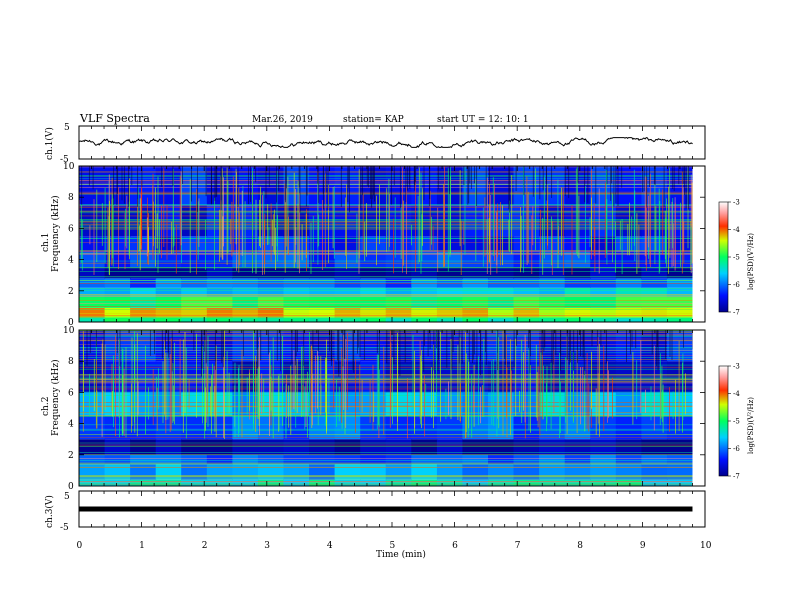 Image resolution: width=792 pixels, height=612 pixels. Describe the element at coordinates (751, 425) in the screenshot. I see `ch2-colorbar-label: log(PSD)(V²/Hz)` at that location.